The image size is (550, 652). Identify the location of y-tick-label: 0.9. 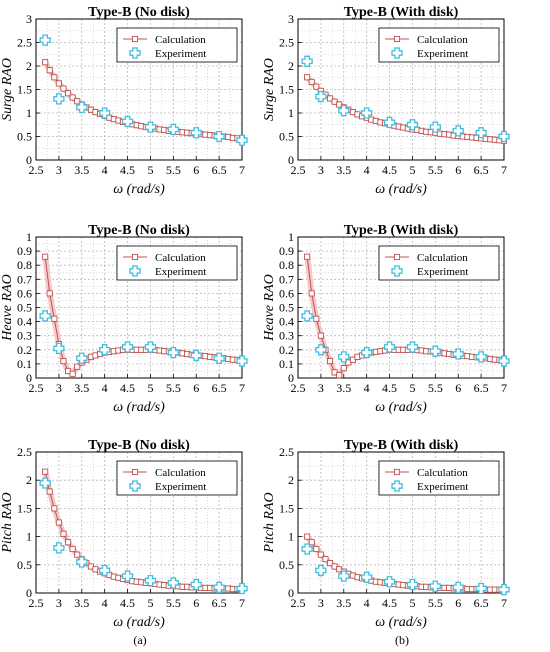
(286, 251).